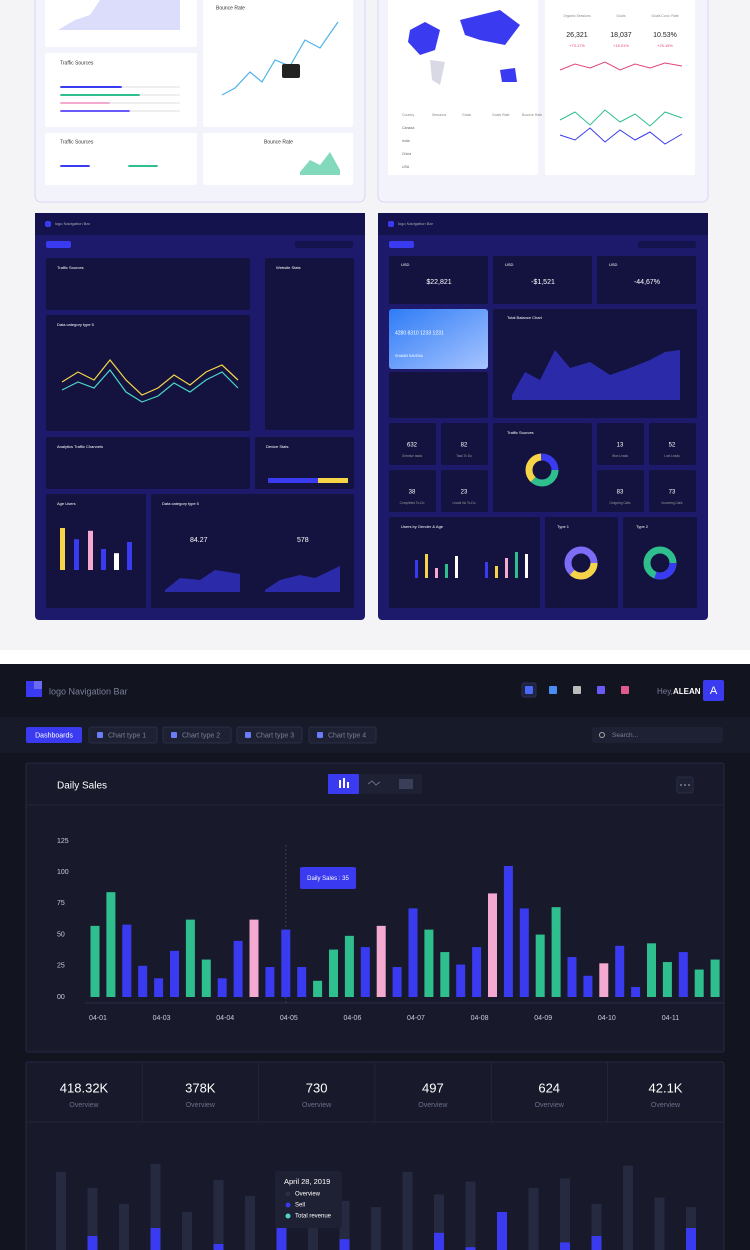 This screenshot has width=750, height=1250. I want to click on legend-label: Overview, so click(308, 1195).